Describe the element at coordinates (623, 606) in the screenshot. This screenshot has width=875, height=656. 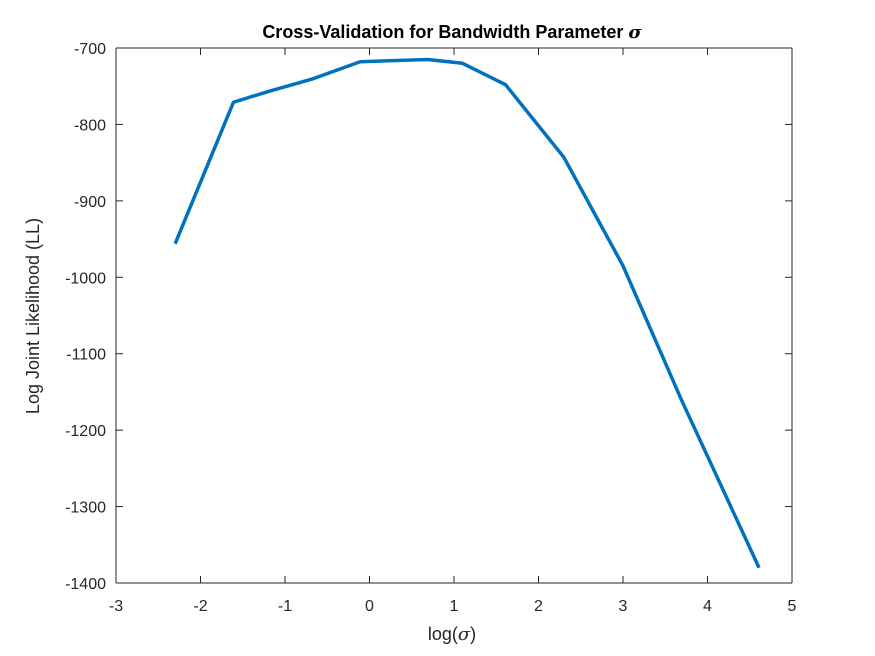
I see `x-tick-label: 3` at that location.